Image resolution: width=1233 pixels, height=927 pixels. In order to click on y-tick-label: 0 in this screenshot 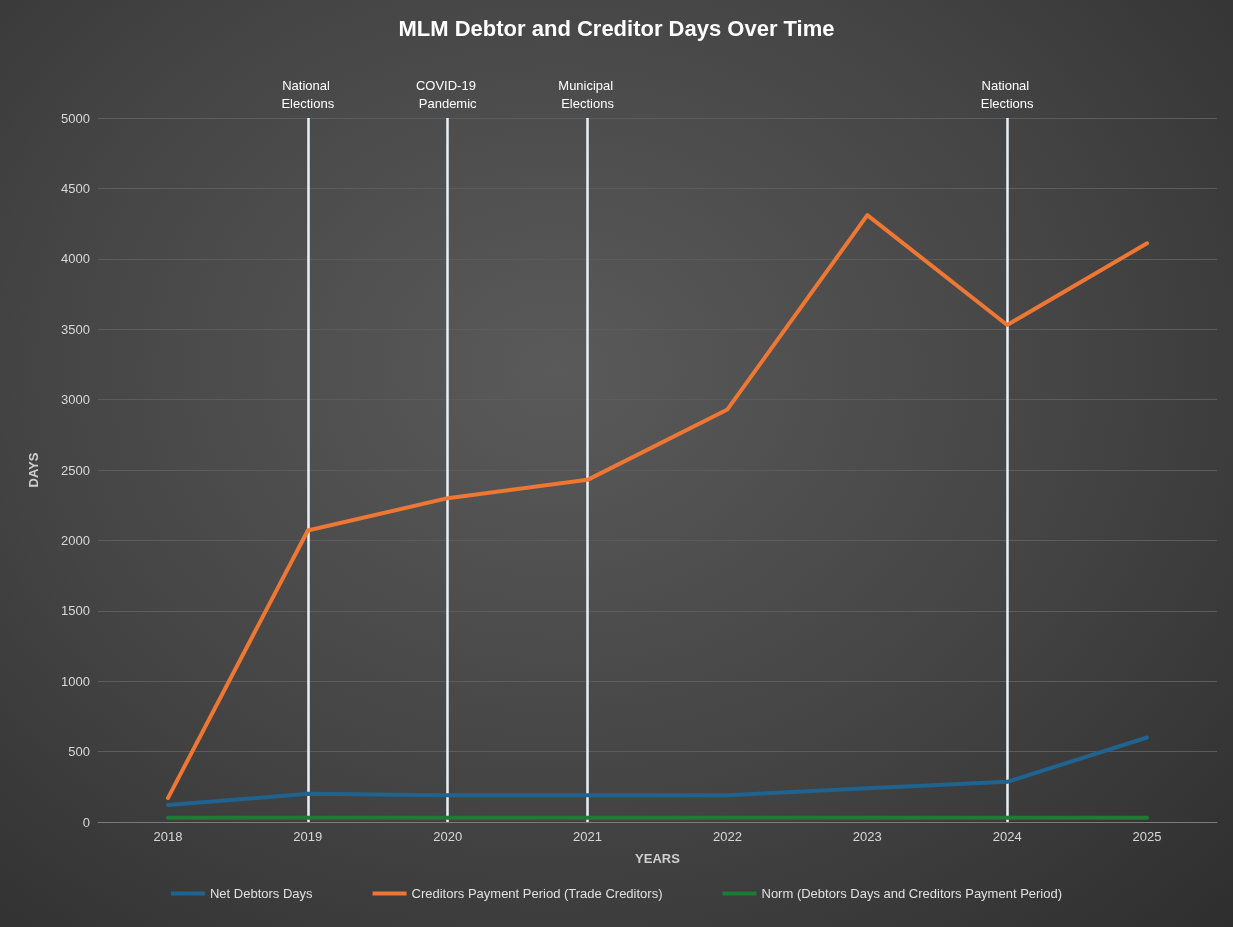, I will do `click(86, 822)`.